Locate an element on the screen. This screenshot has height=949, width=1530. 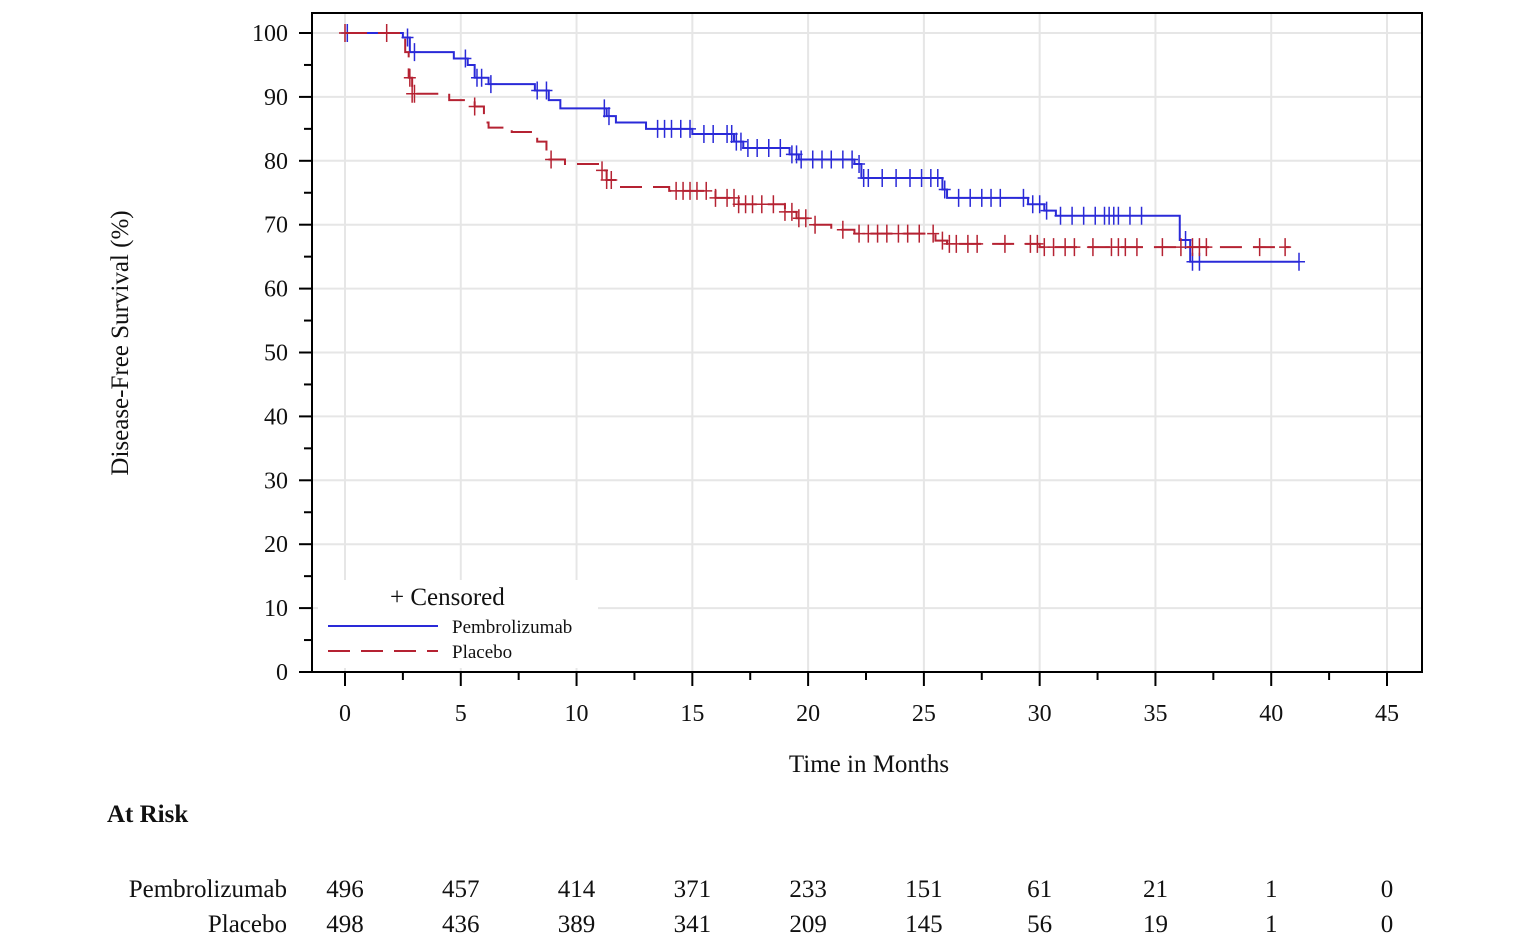
x-tick-label: 45 is located at coordinates (1387, 714).